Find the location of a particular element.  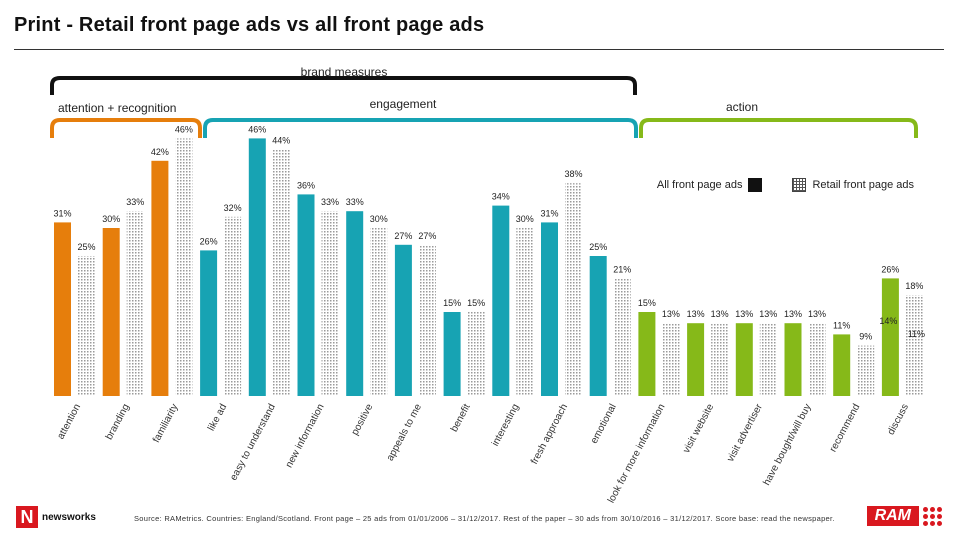

bar-all-visit-website is located at coordinates (696, 359).